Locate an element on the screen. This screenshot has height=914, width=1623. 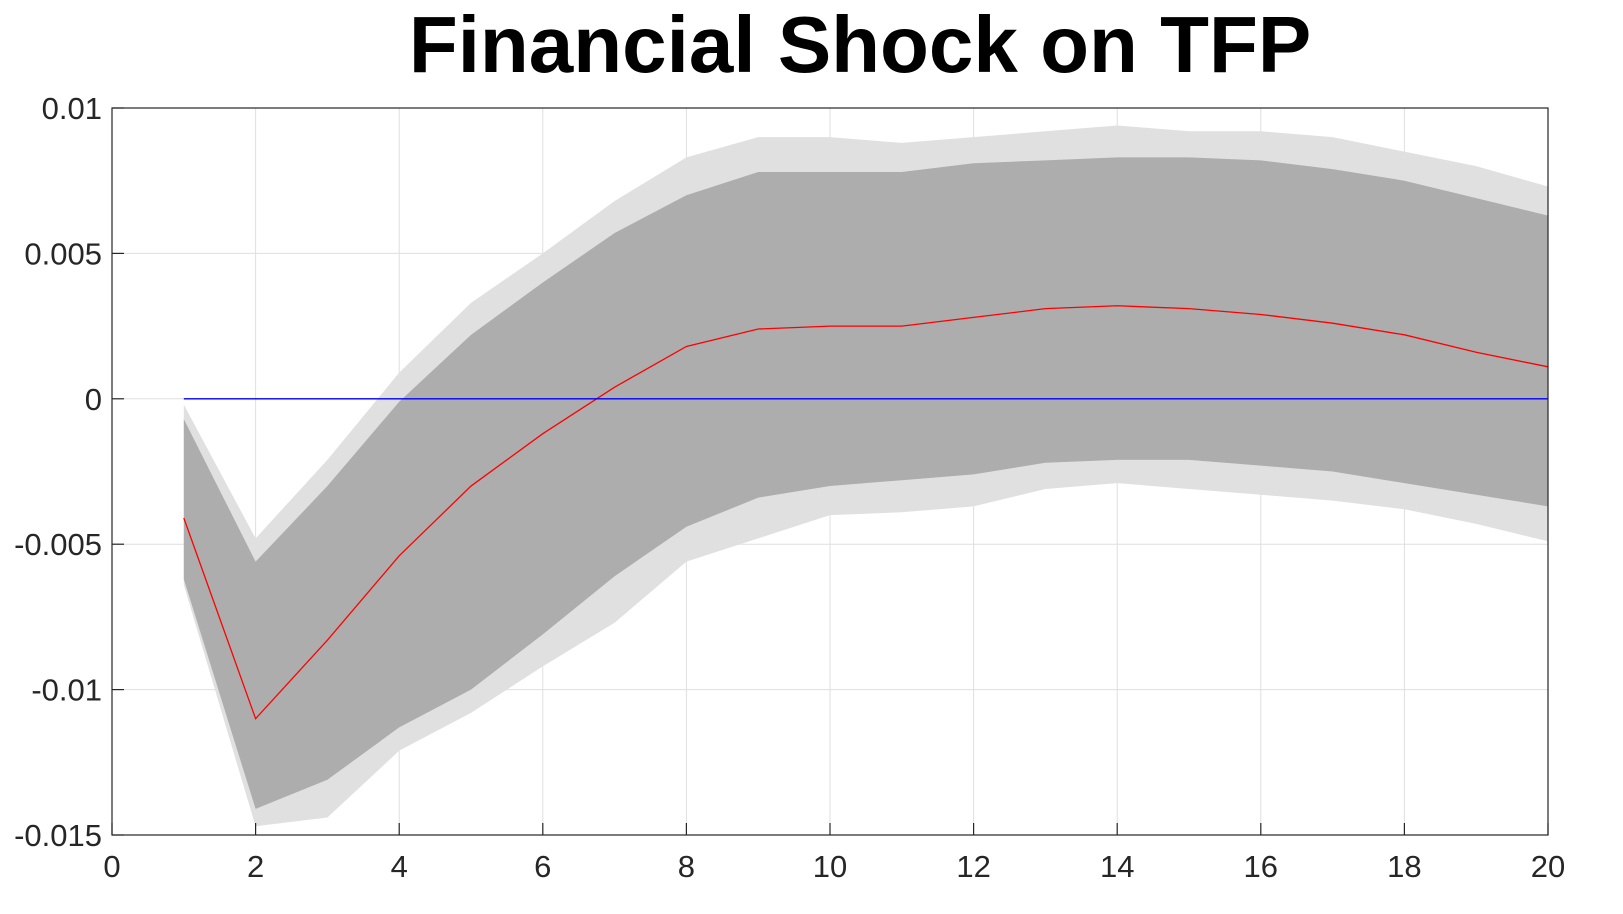
x-tick-label: 2 is located at coordinates (255, 866).